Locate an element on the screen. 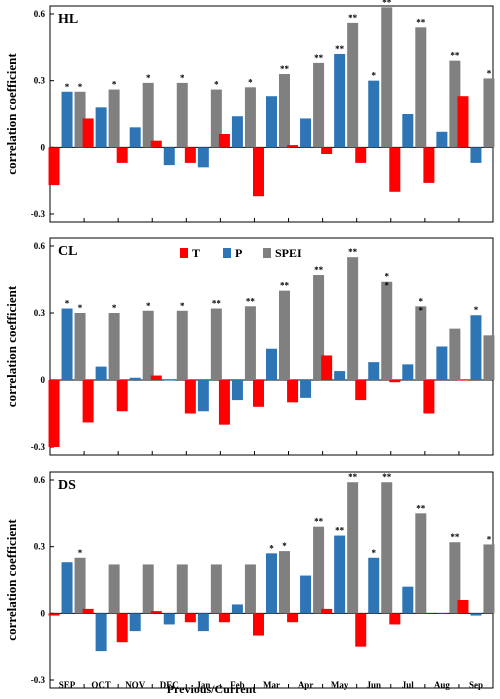 The width and height of the screenshot is (500, 699). bar-DS-SPEI-Jul is located at coordinates (421, 563).